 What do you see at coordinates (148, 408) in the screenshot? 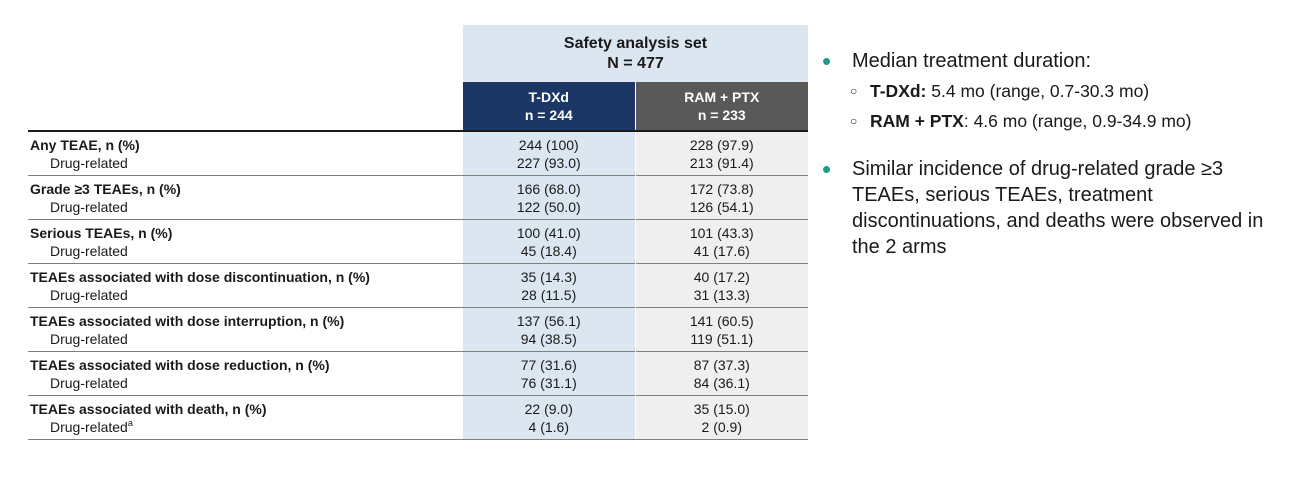
I see `row-label: TEAEs associated with death, n (%)` at bounding box center [148, 408].